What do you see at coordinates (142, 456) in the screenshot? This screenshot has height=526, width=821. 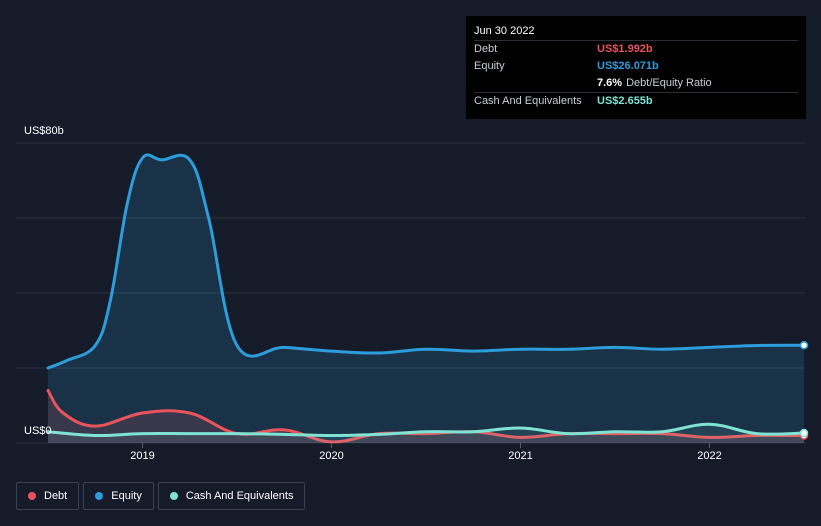 I see `x-tick-label: 2019` at bounding box center [142, 456].